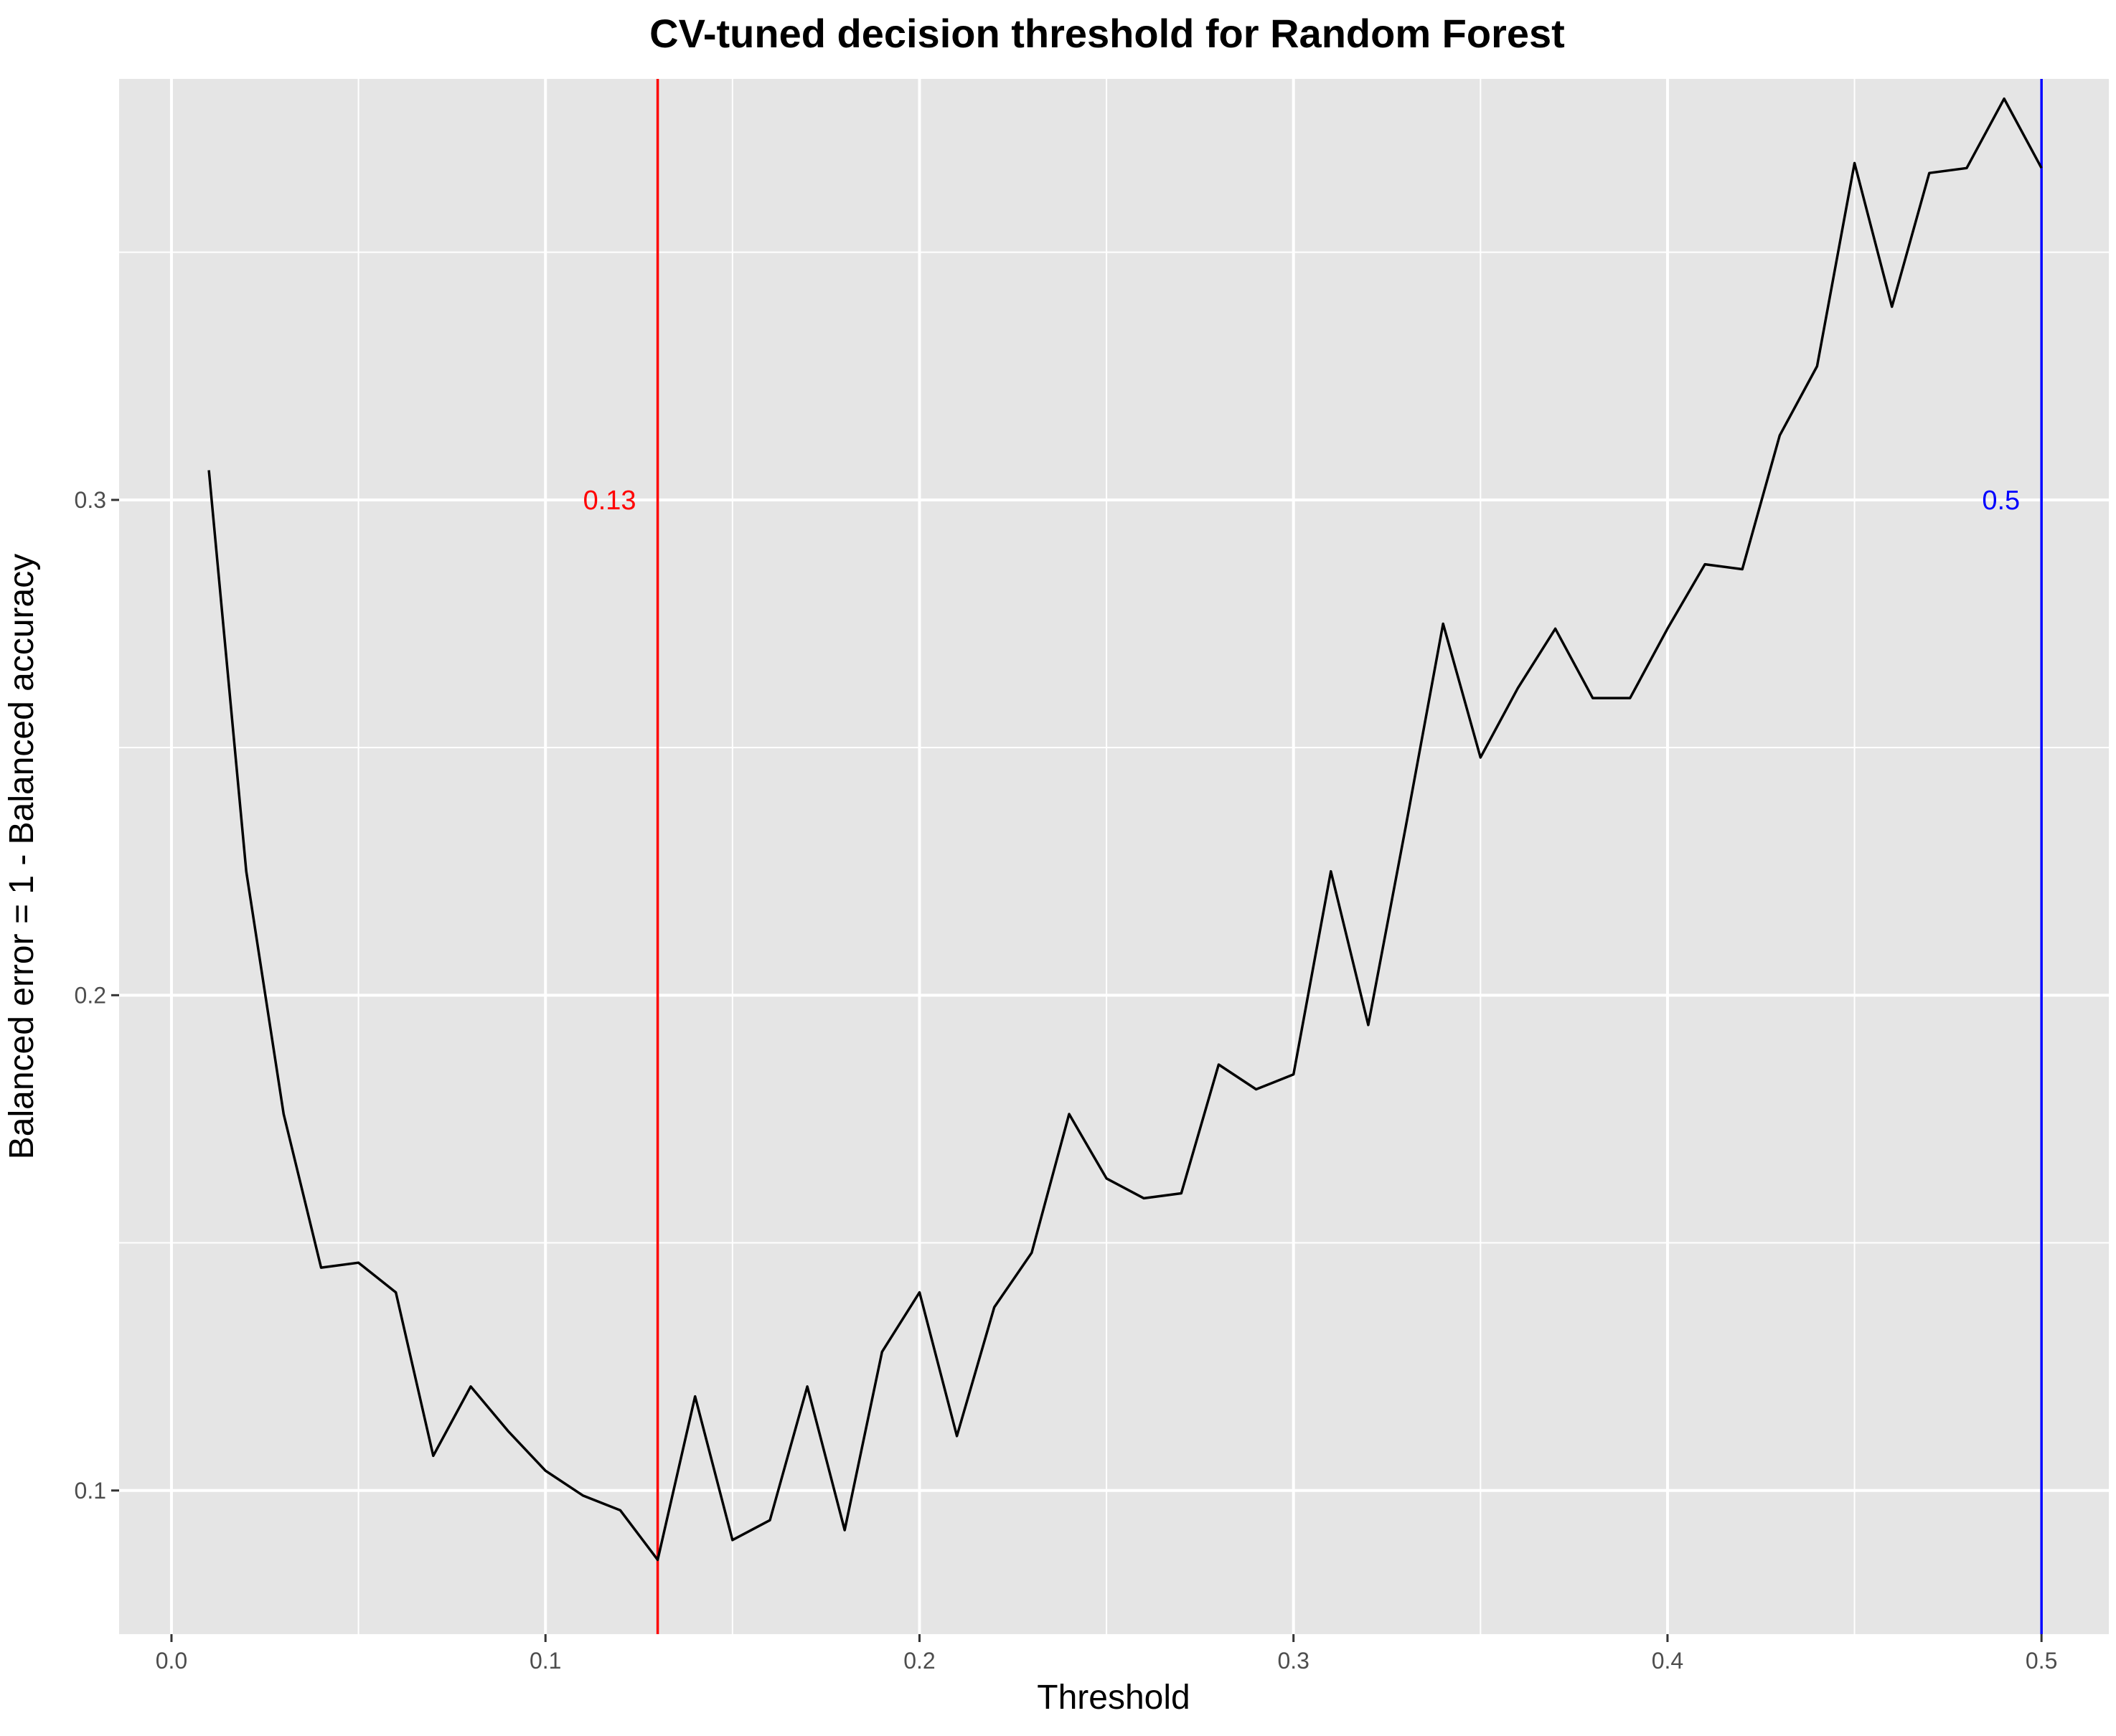 This screenshot has width=2116, height=1736. Describe the element at coordinates (2001, 501) in the screenshot. I see `threshold-label: 0.5` at that location.